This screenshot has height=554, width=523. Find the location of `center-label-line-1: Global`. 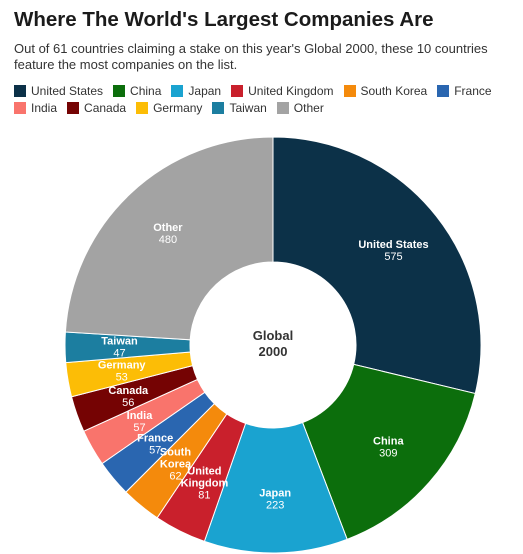

center-label-line-1: Global is located at coordinates (273, 335).